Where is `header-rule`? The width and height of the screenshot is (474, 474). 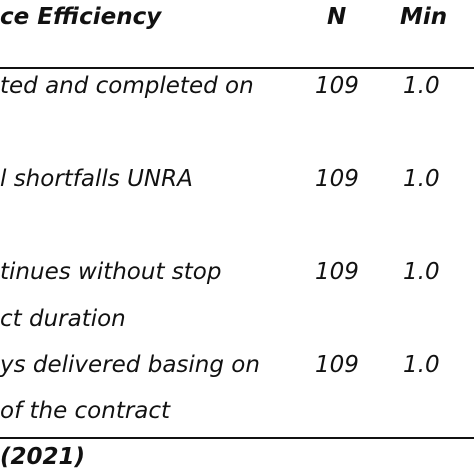 header-rule is located at coordinates (237, 68).